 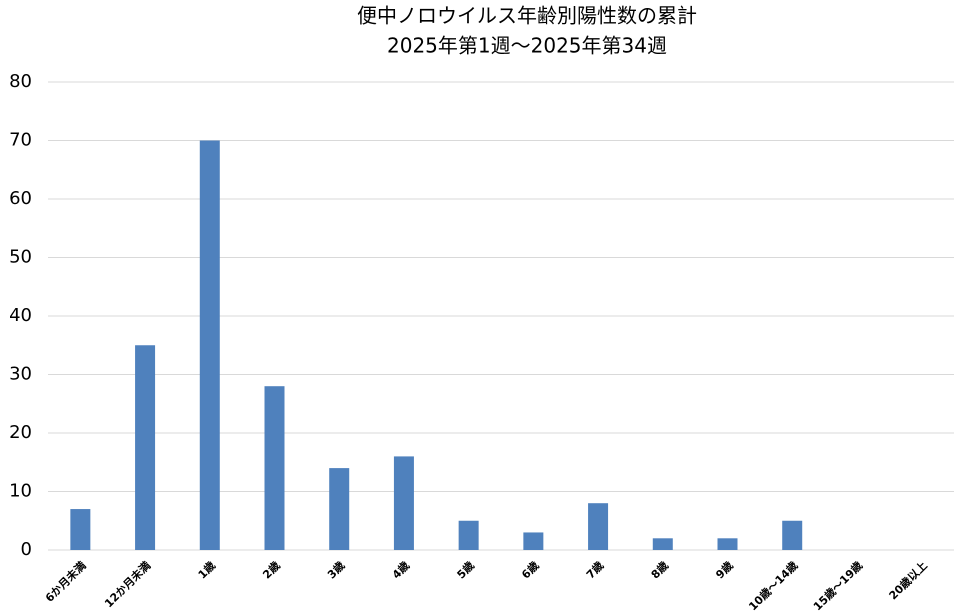 I want to click on y-tick-label: 10, so click(x=20, y=491).